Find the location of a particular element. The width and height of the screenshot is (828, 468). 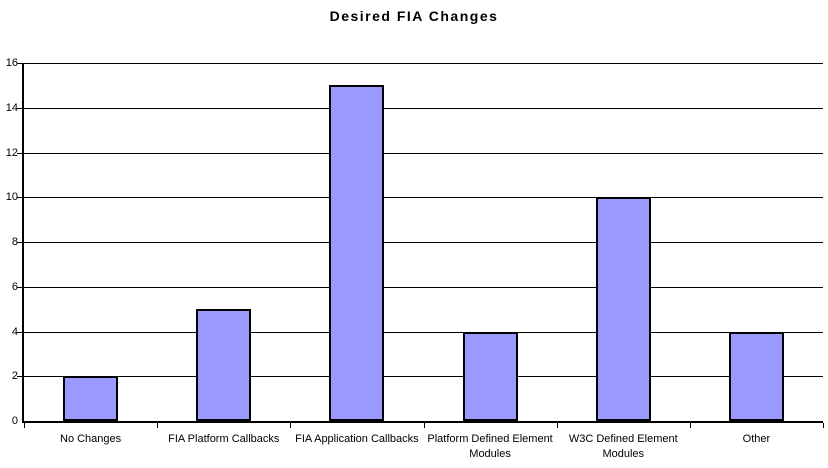

x-label-line: Other is located at coordinates (756, 439).